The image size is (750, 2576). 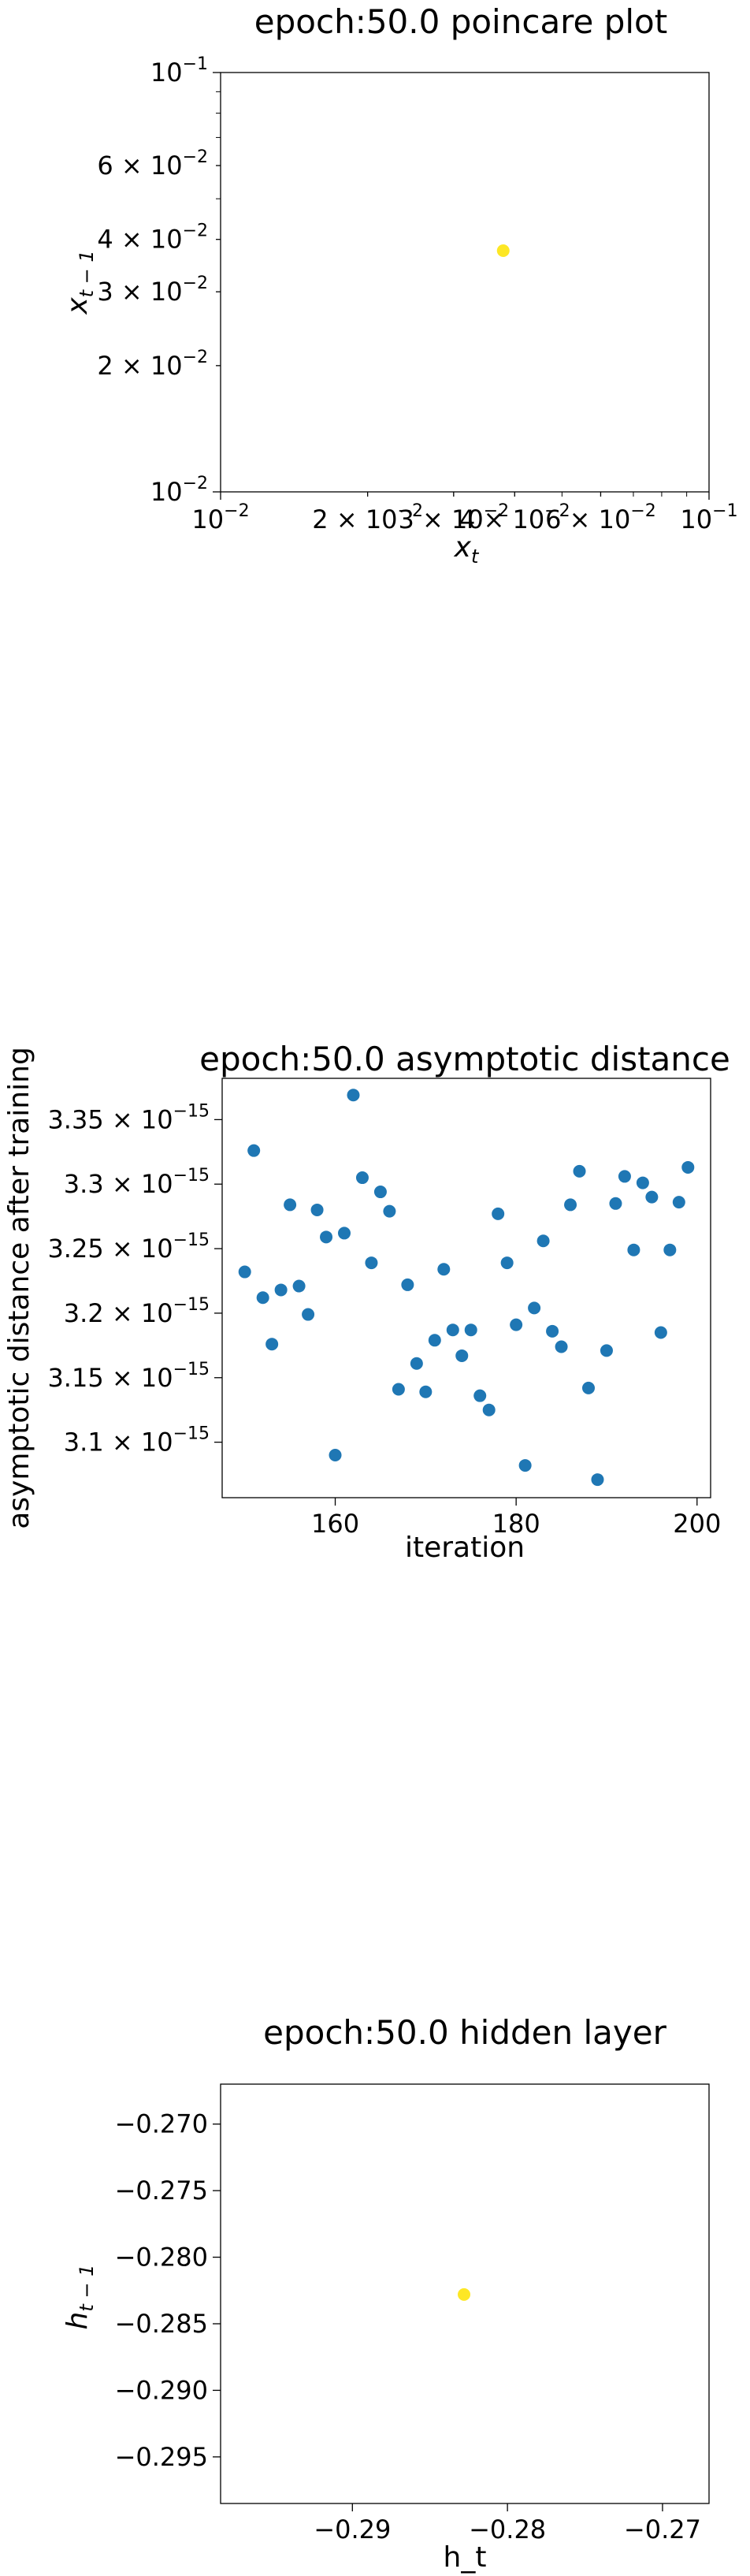 I want to click on asymptotic-xlabel: iteration, so click(x=465, y=1548).